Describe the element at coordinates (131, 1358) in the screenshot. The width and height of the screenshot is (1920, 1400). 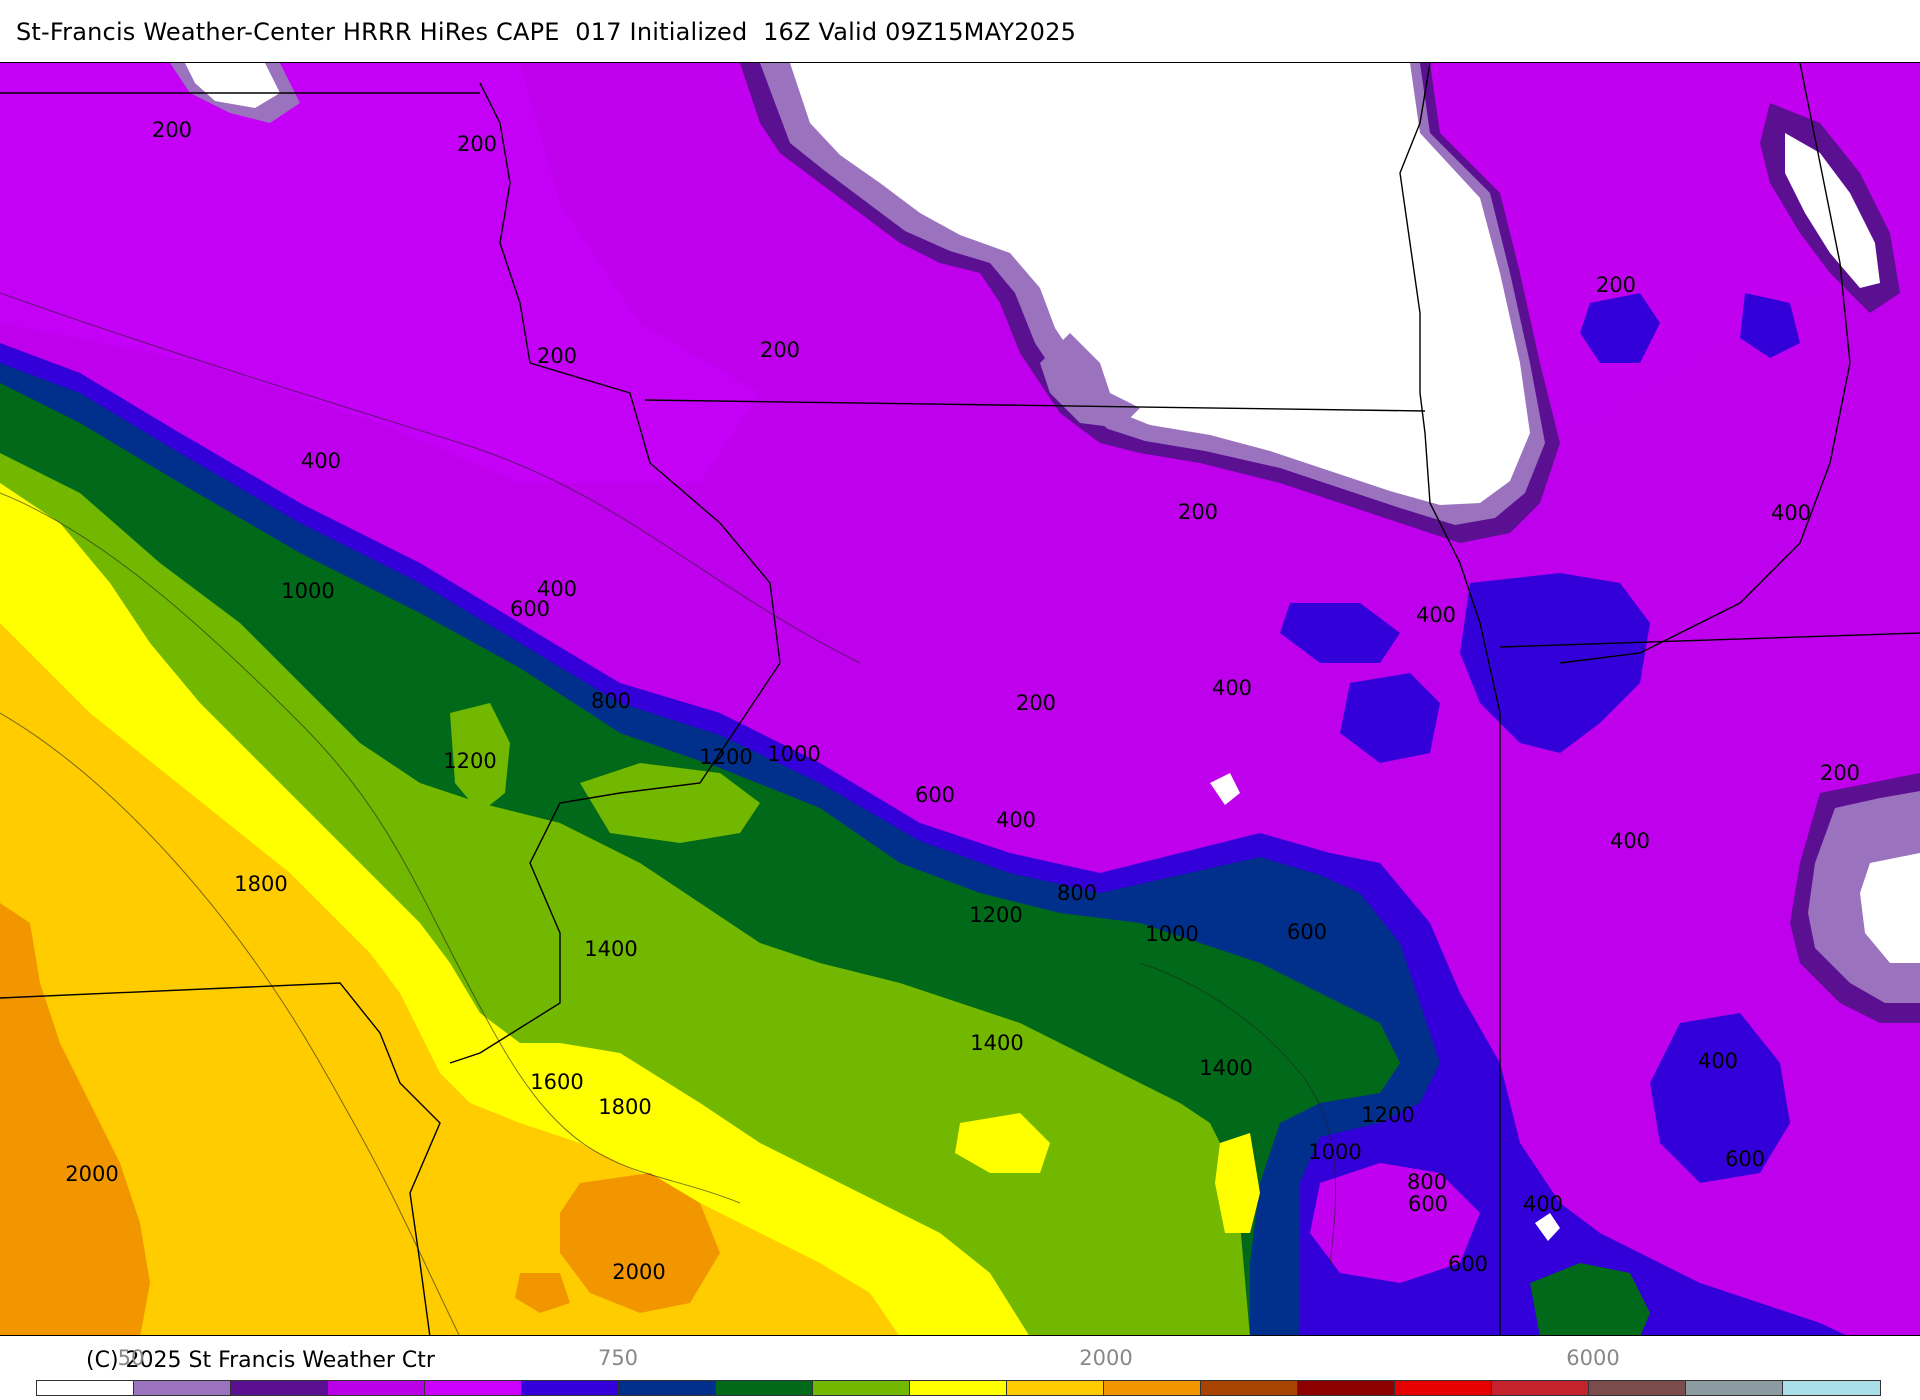
I see `legend-tick: 50` at that location.